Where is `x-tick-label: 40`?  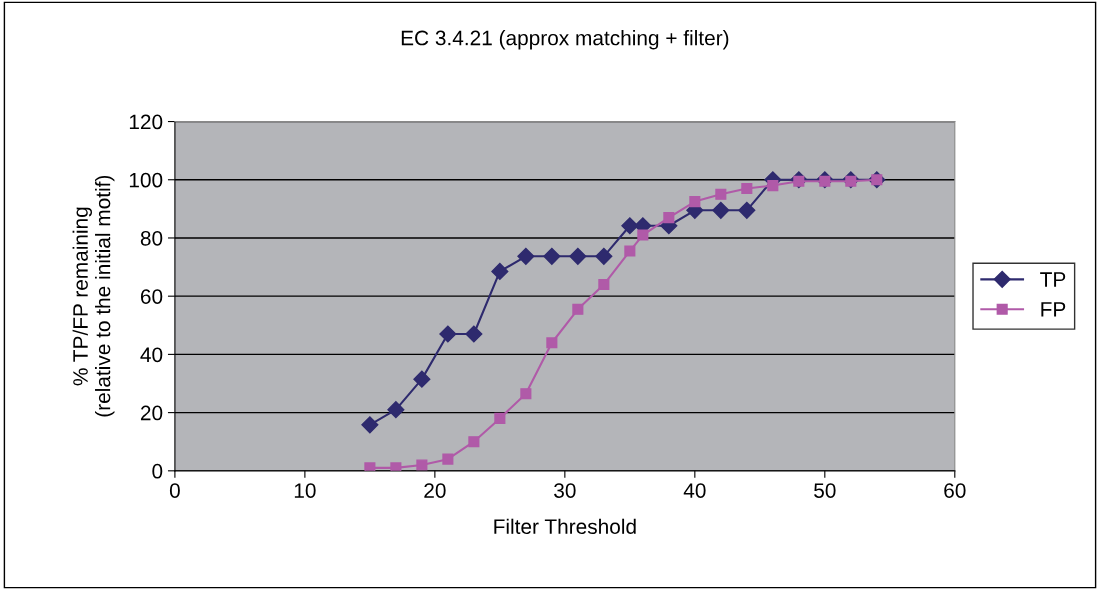 x-tick-label: 40 is located at coordinates (694, 490).